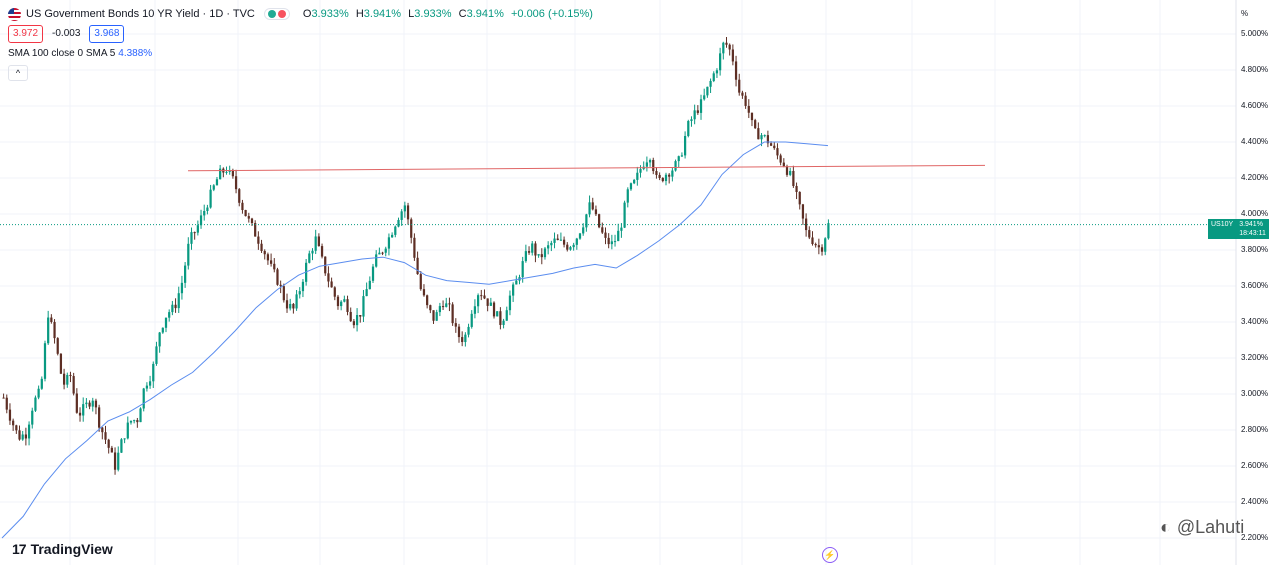  Describe the element at coordinates (281, 14) in the screenshot. I see `data-delay-icon` at that location.